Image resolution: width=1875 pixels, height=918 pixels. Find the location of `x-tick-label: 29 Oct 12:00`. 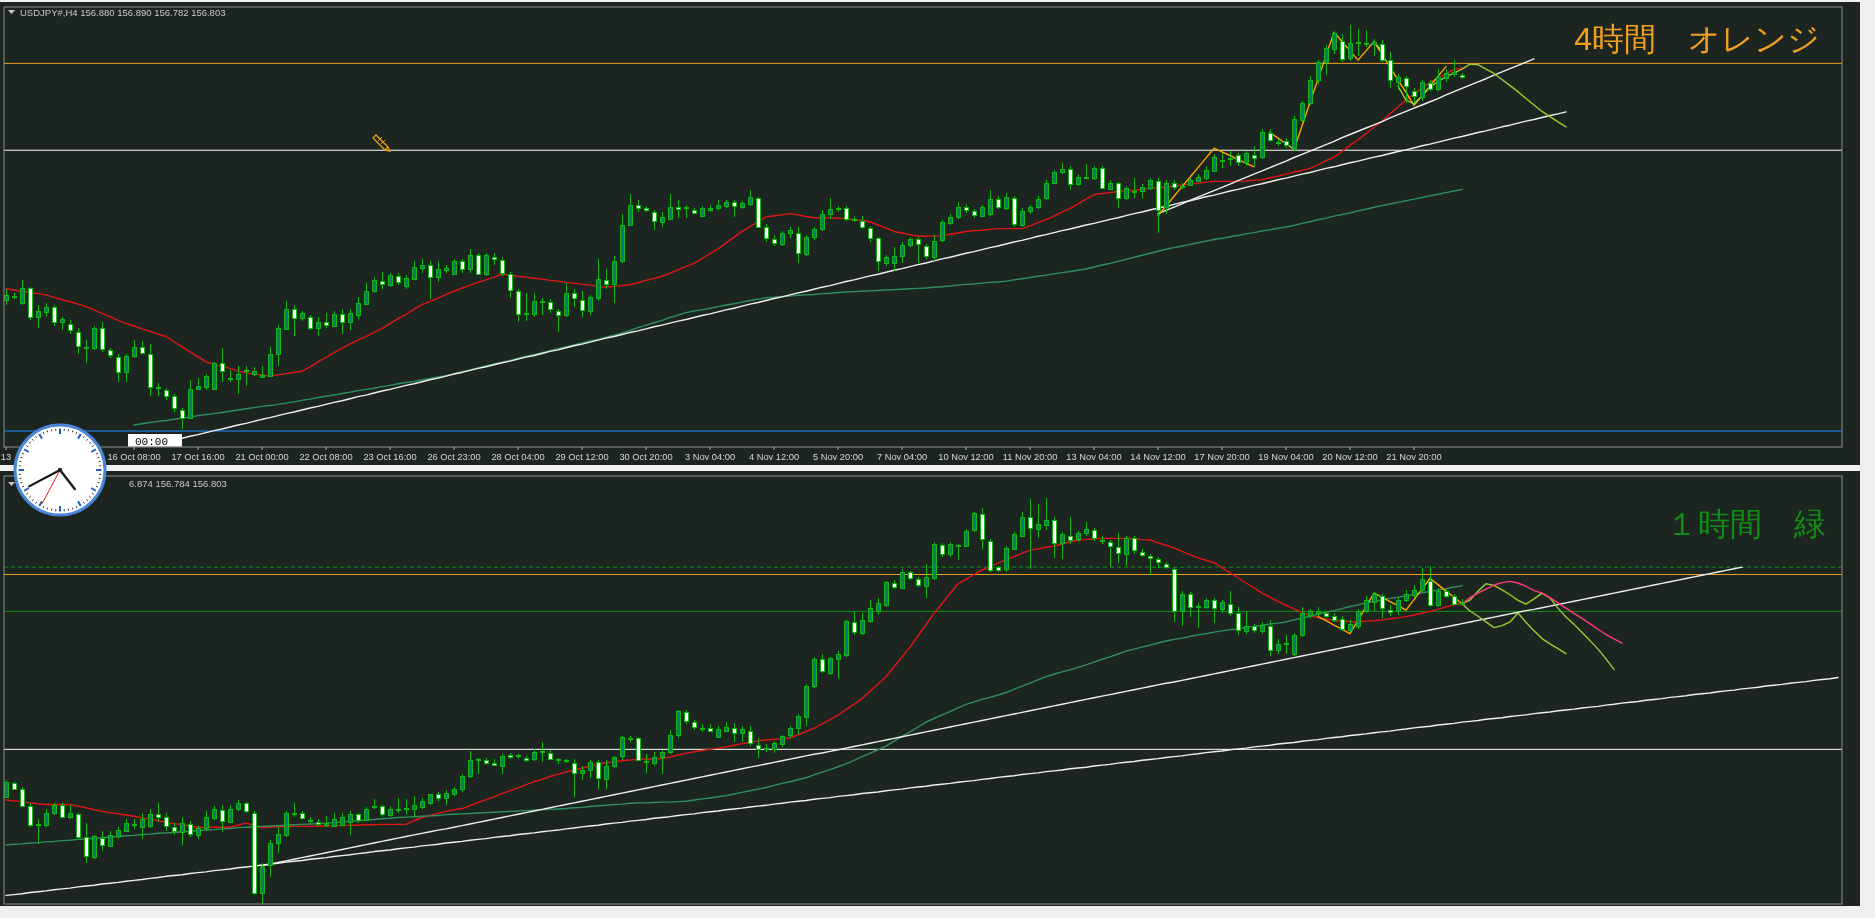

x-tick-label: 29 Oct 12:00 is located at coordinates (582, 456).